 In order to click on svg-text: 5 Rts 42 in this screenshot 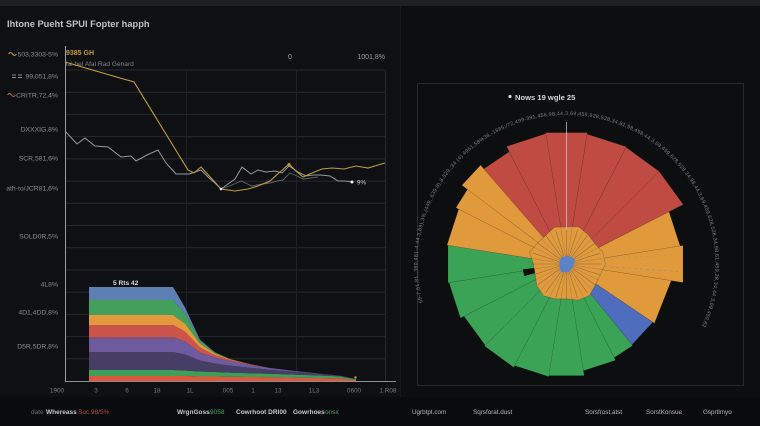, I will do `click(126, 283)`.